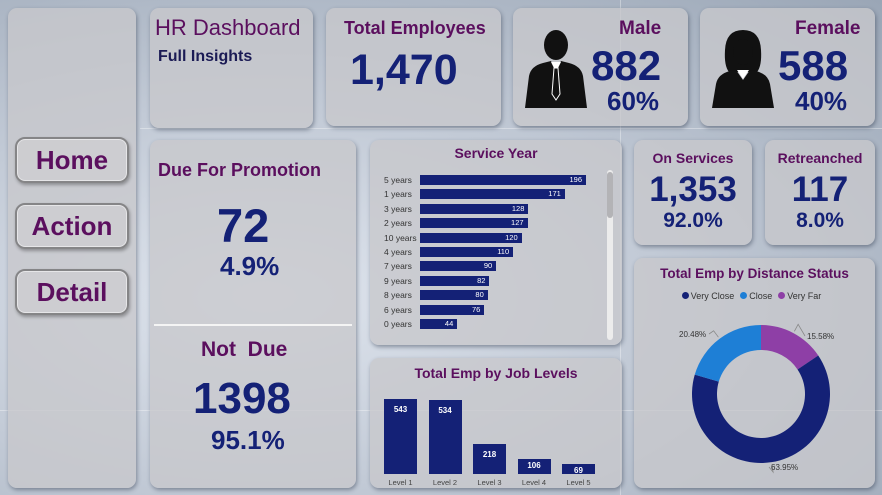 Image resolution: width=882 pixels, height=495 pixels. Describe the element at coordinates (398, 266) in the screenshot. I see `service-year-category-label: 7 years` at that location.